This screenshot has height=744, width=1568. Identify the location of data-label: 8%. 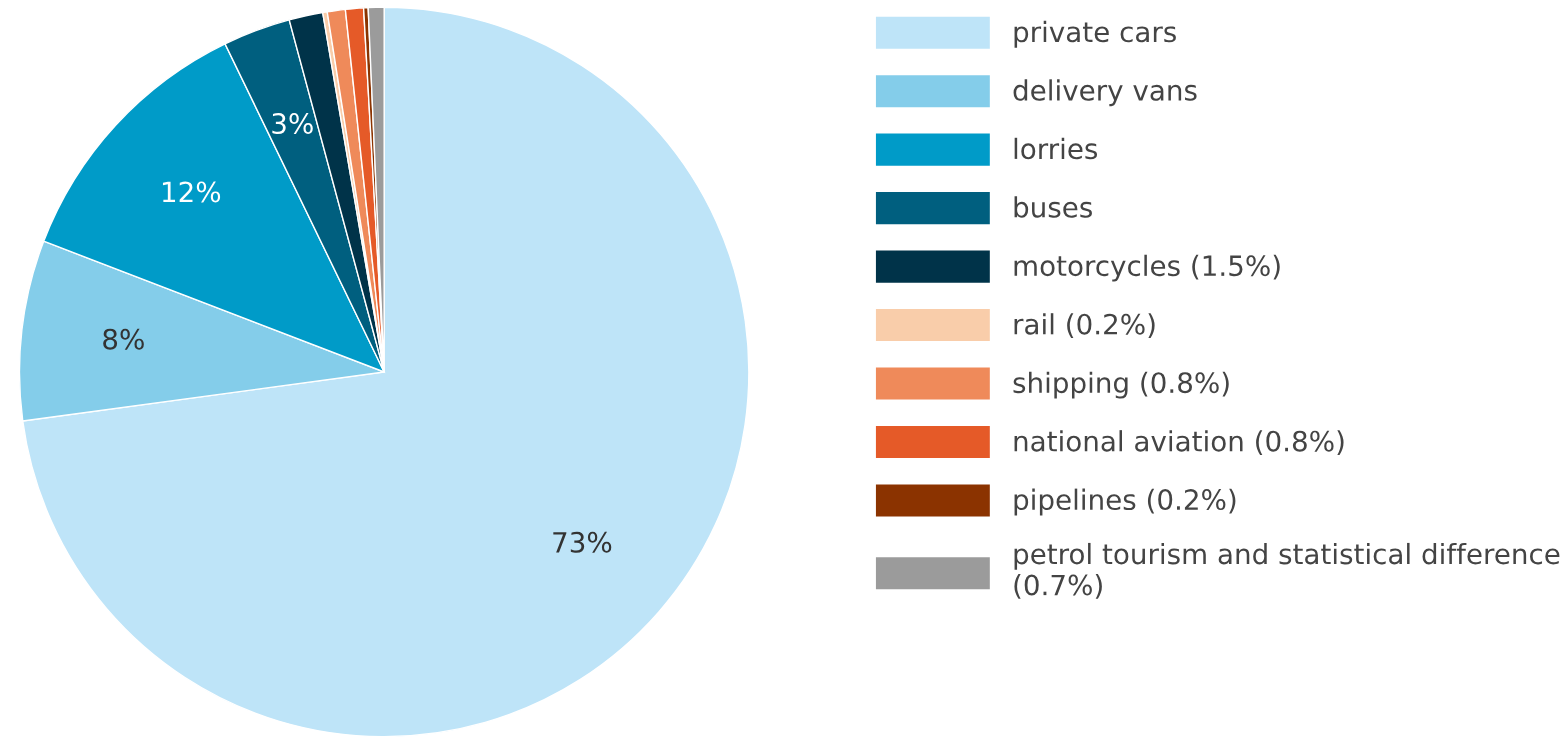
(123, 339).